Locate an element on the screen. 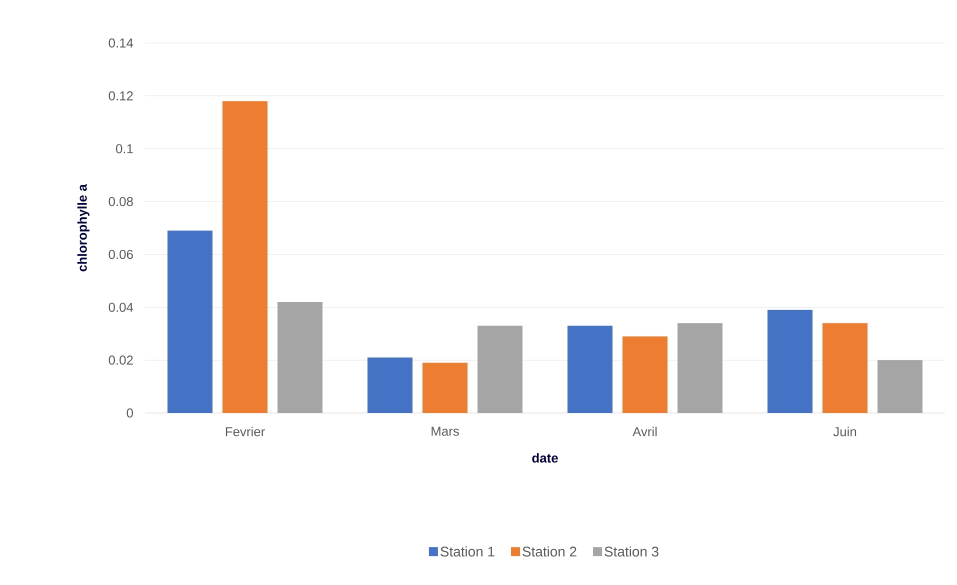 The height and width of the screenshot is (585, 957). y-tick-label: 0.14 is located at coordinates (121, 43).